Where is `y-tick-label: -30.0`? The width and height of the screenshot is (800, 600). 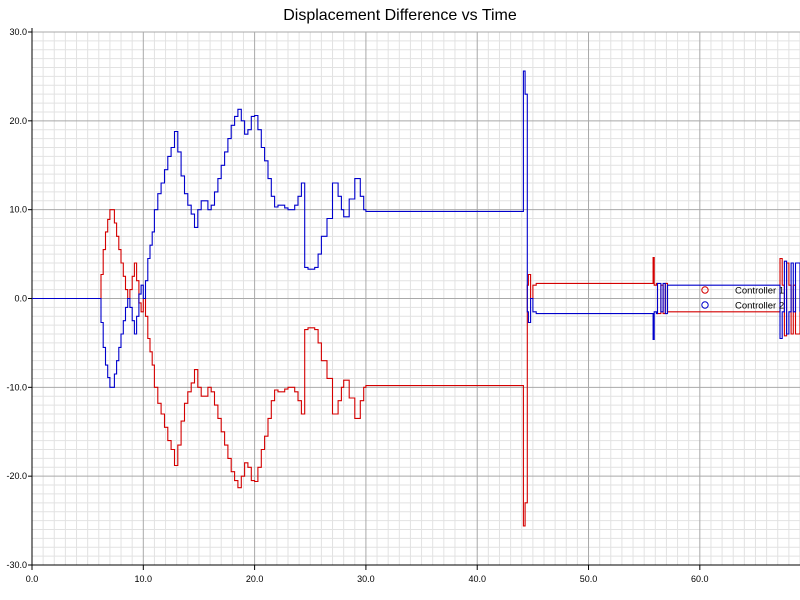 y-tick-label: -30.0 is located at coordinates (16, 565).